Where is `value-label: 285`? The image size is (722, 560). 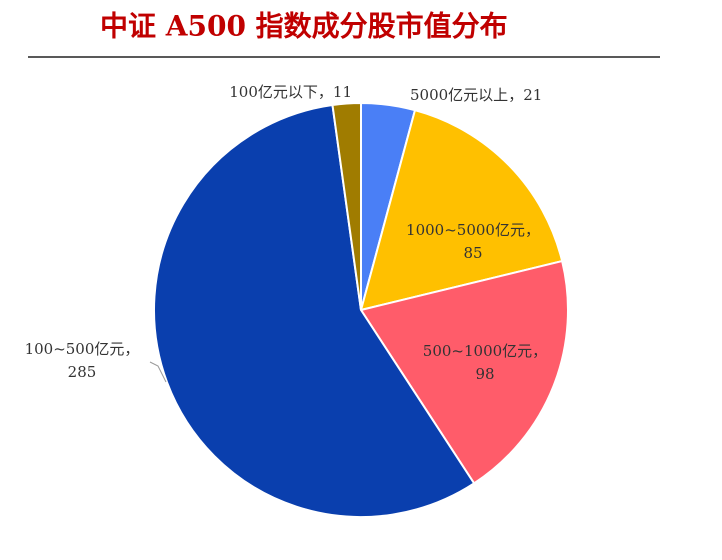
value-label: 285 is located at coordinates (82, 372).